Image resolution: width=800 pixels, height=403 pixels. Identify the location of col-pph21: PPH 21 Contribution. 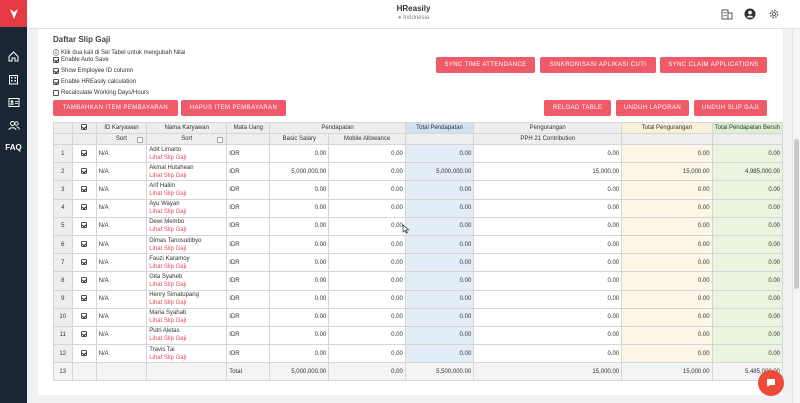
(548, 139).